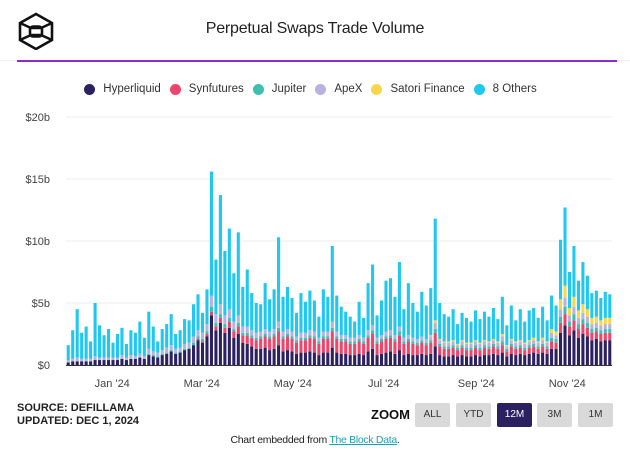 This screenshot has height=455, width=630. What do you see at coordinates (505, 89) in the screenshot?
I see `legend-item-8-others: 8 Others` at bounding box center [505, 89].